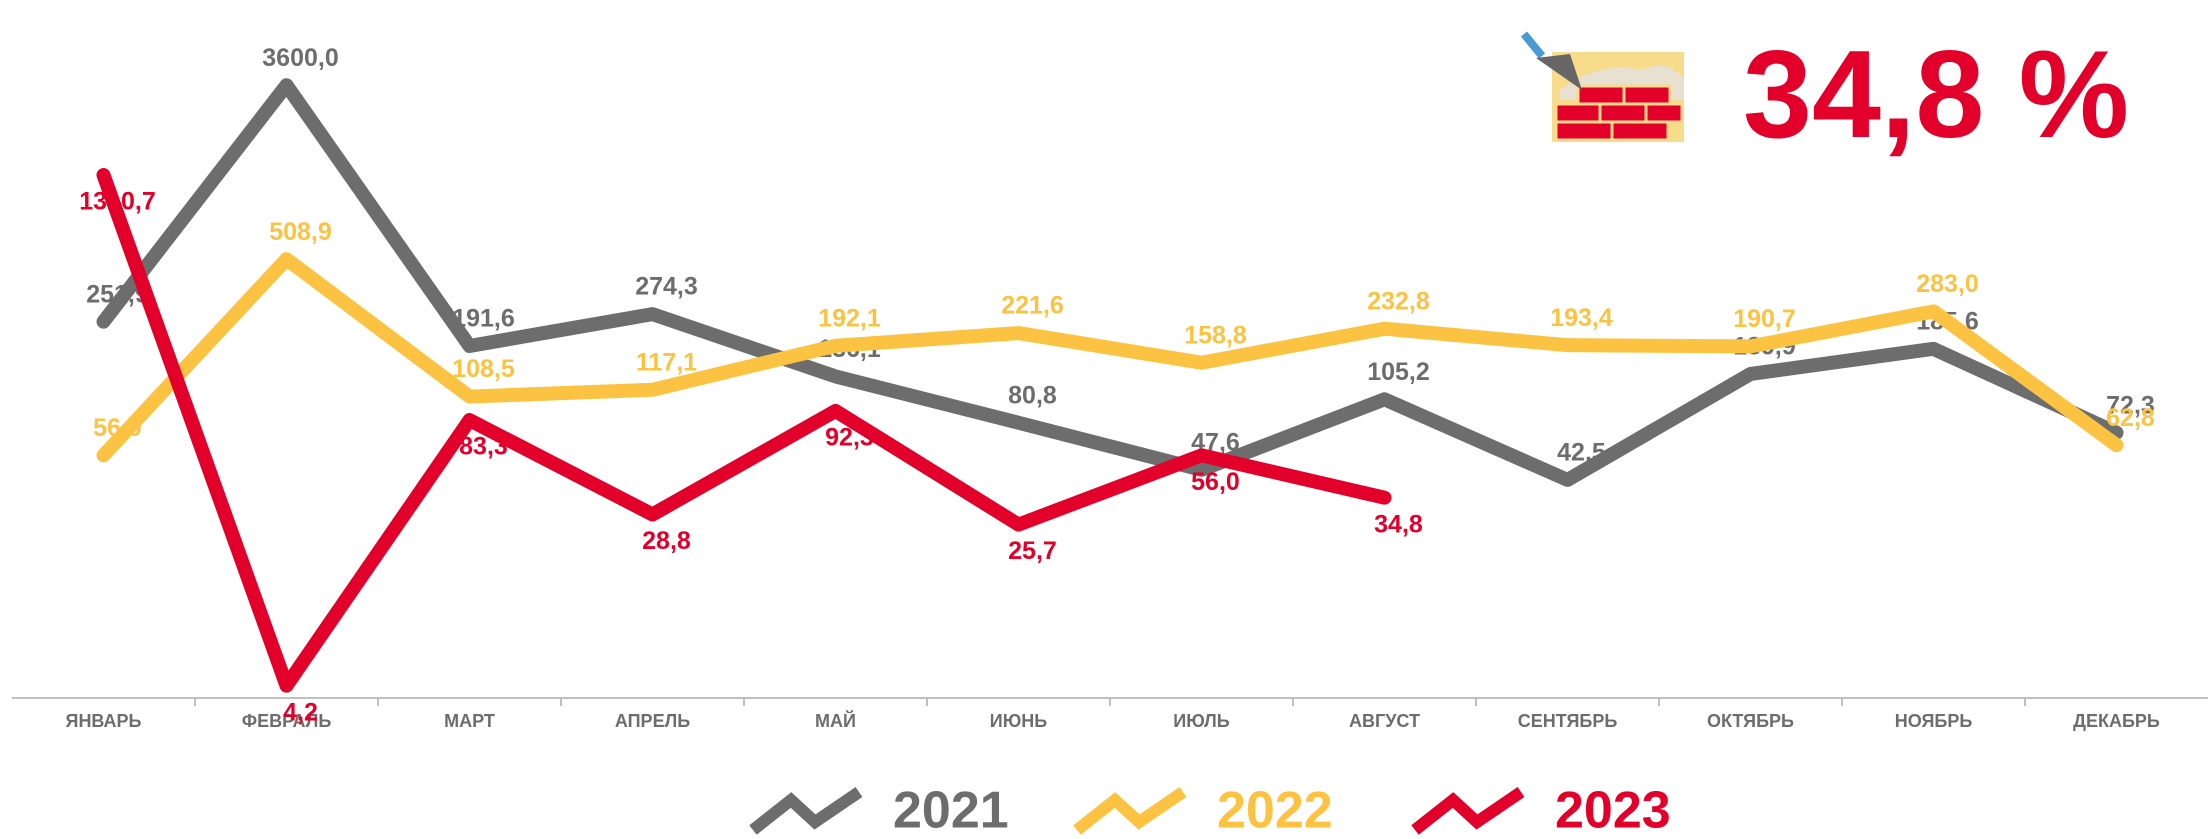  Describe the element at coordinates (2130, 418) in the screenshot. I see `data-label: 62,8` at that location.